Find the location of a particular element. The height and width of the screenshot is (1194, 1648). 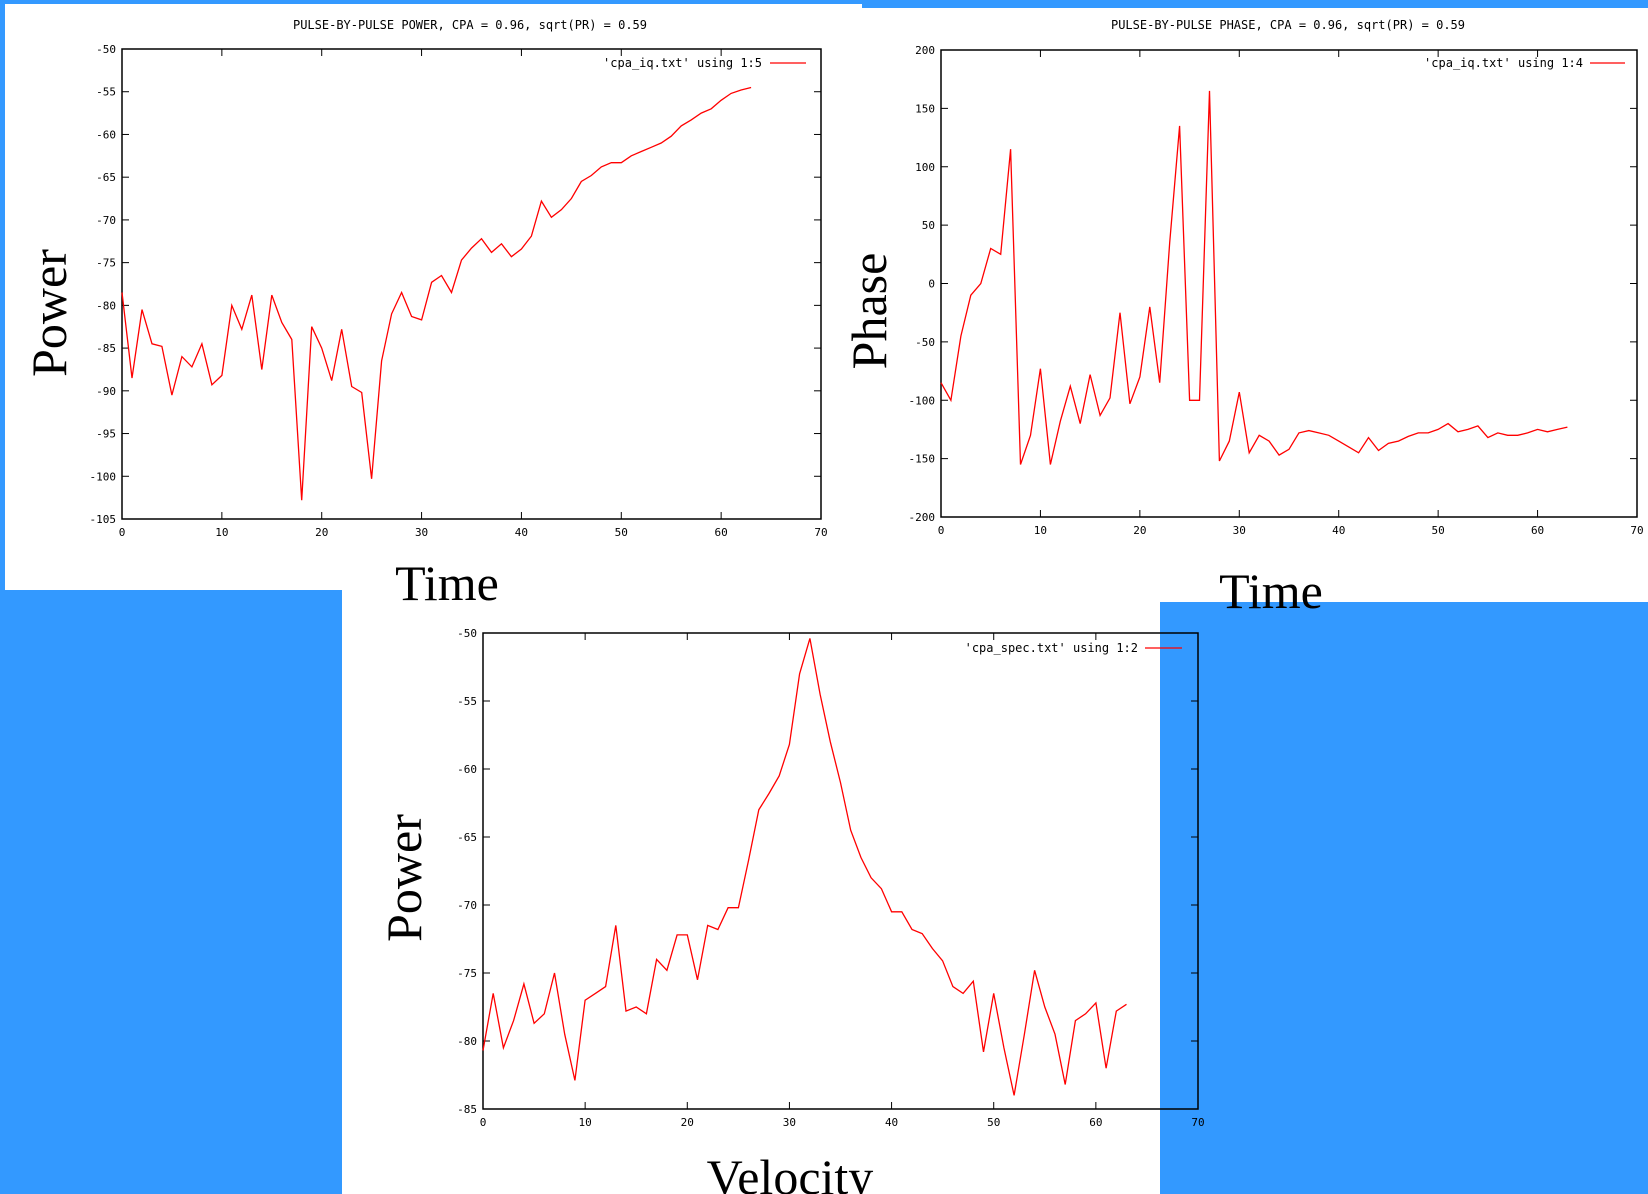

legend-label: 'cpa_iq.txt' using 1:5 is located at coordinates (682, 63).